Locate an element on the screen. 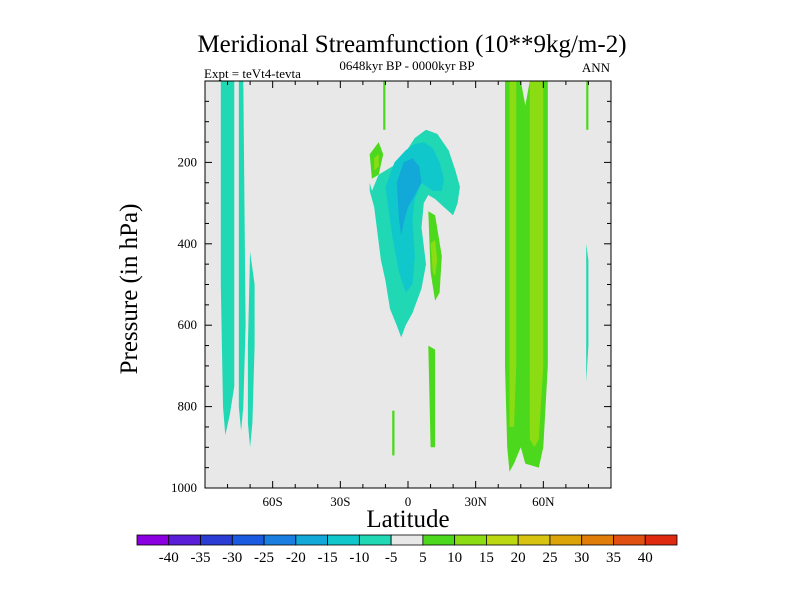 The width and height of the screenshot is (800, 600). contour-region-lime-nh-band is located at coordinates (513, 254).